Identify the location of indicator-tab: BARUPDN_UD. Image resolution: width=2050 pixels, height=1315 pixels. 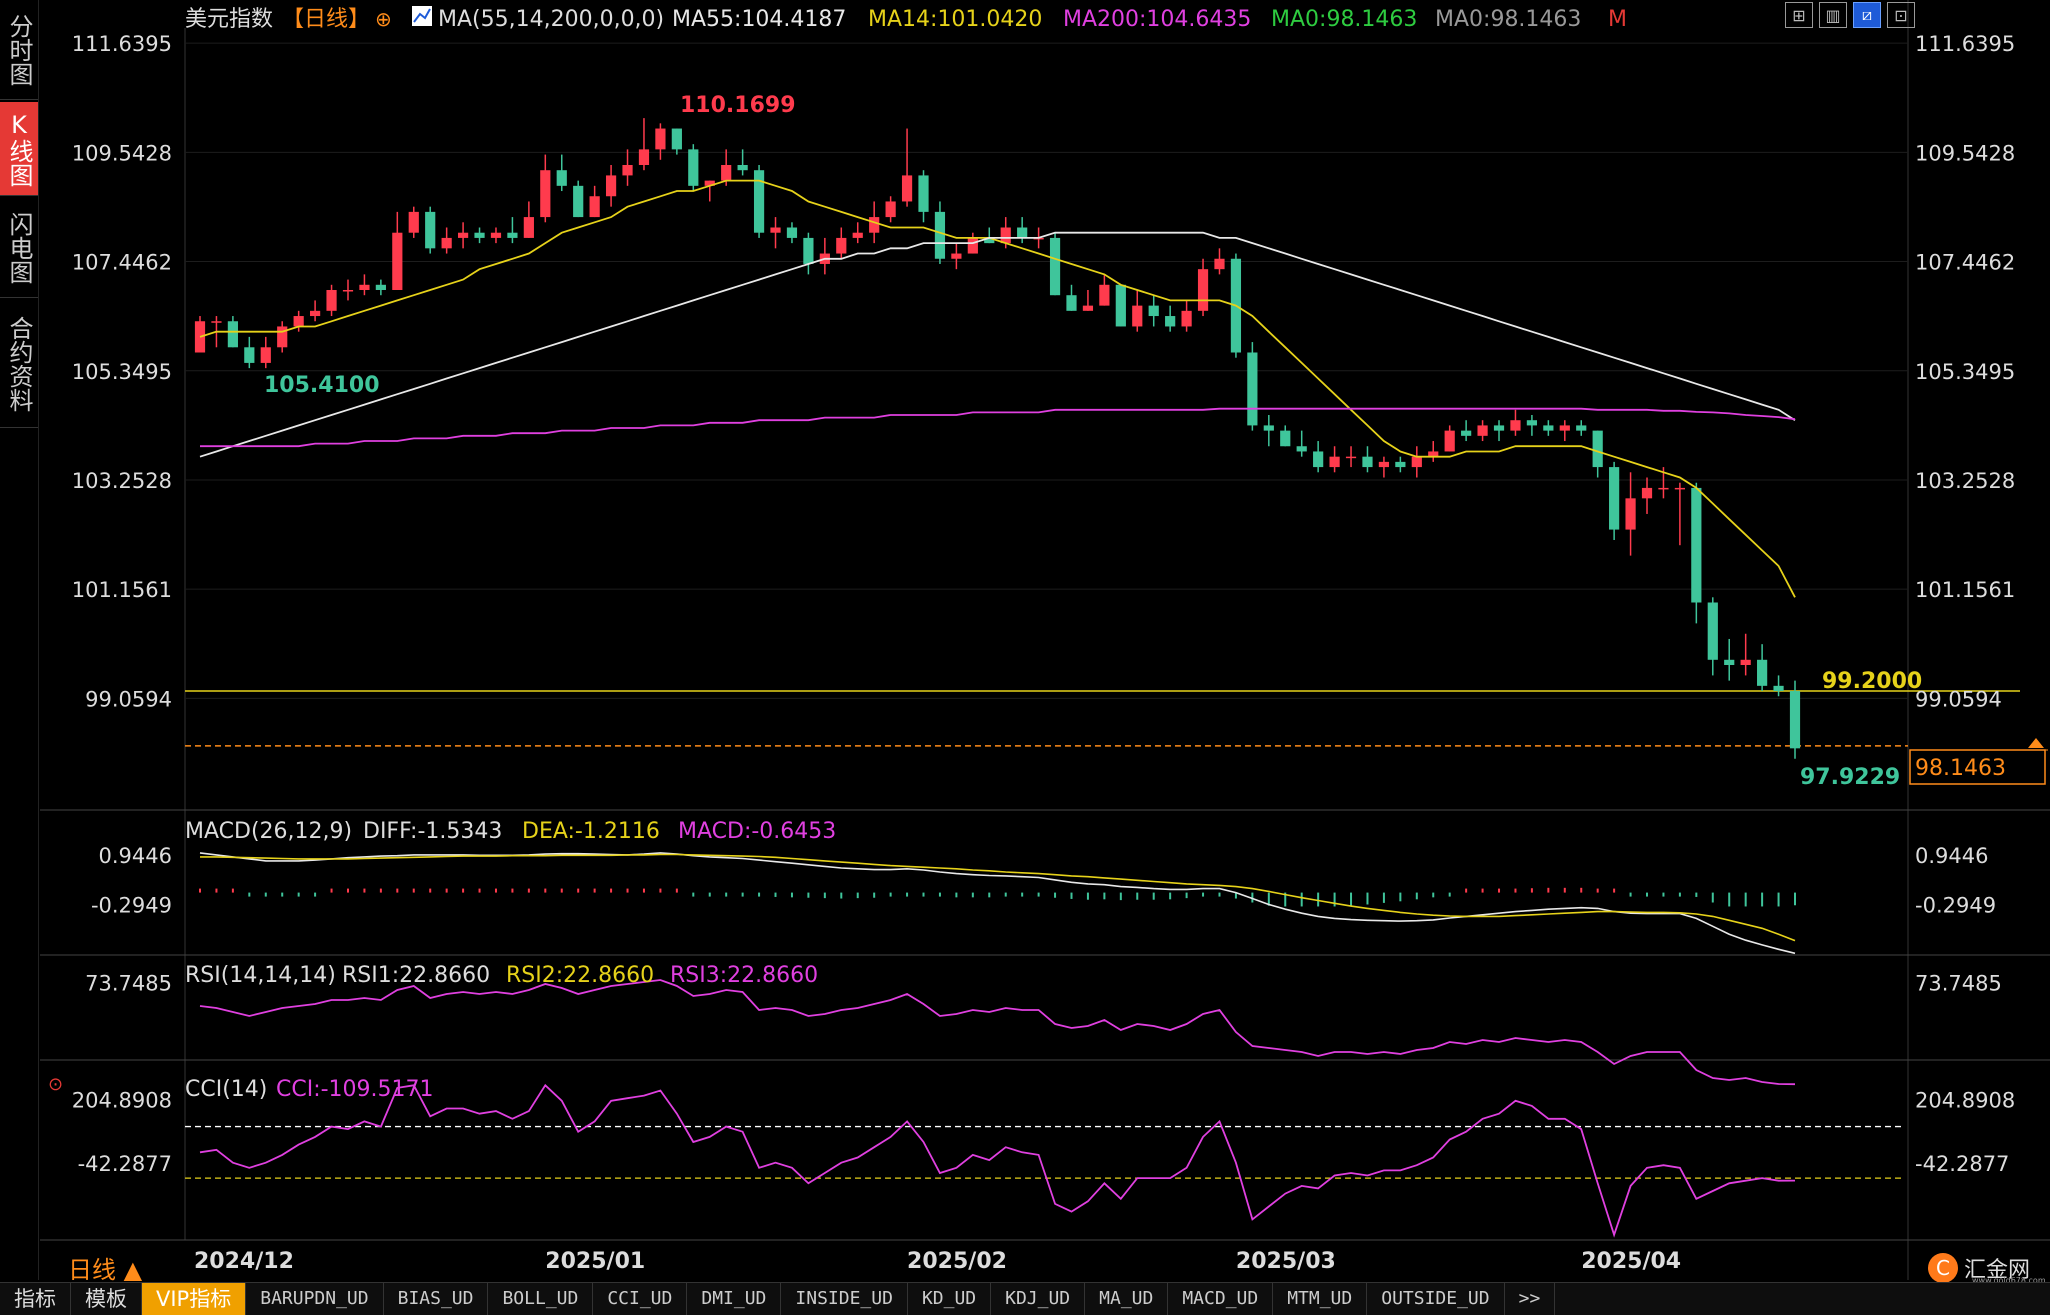
(315, 1299).